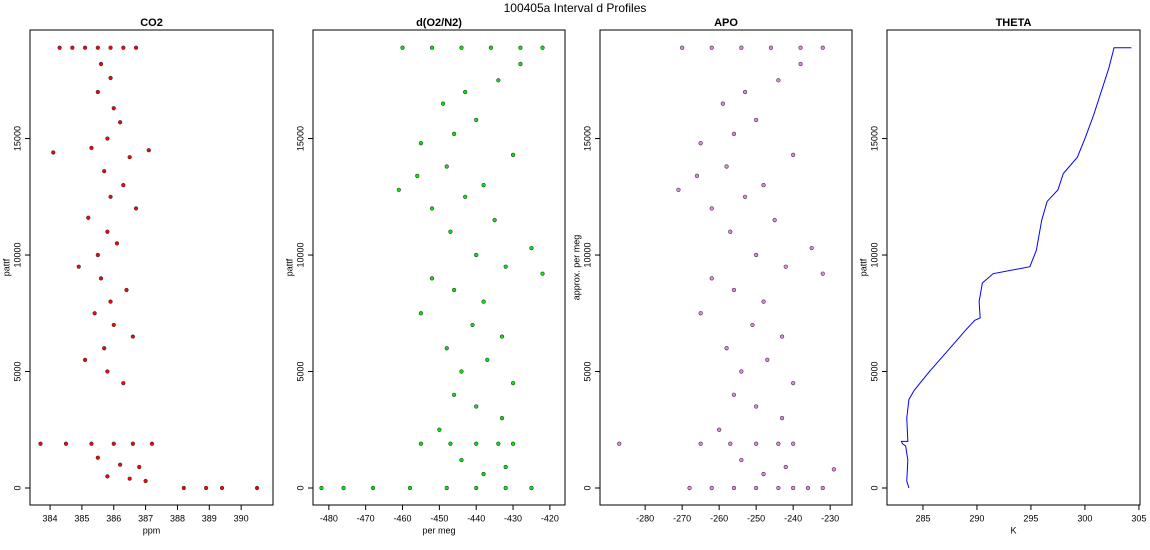 This screenshot has height=550, width=1150. I want to click on x-axis-label: per meg, so click(438, 530).